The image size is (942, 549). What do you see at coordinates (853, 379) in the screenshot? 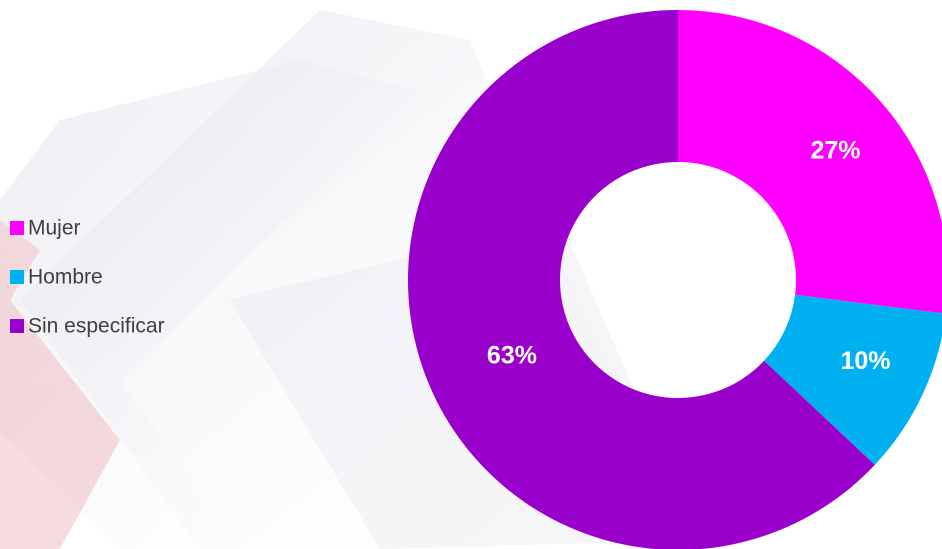
I see `donut-slice` at bounding box center [853, 379].